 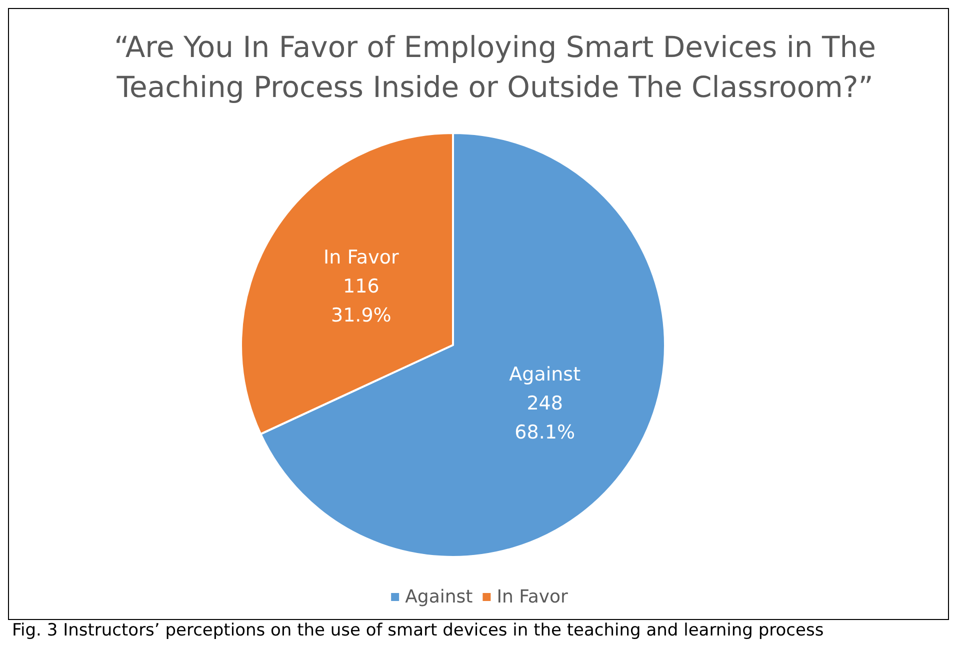 I want to click on chart-title: “Are You In Favor of Employing Smart Devices in The Teaching Process Inside or Outside The Classroom?”, so click(x=495, y=67).